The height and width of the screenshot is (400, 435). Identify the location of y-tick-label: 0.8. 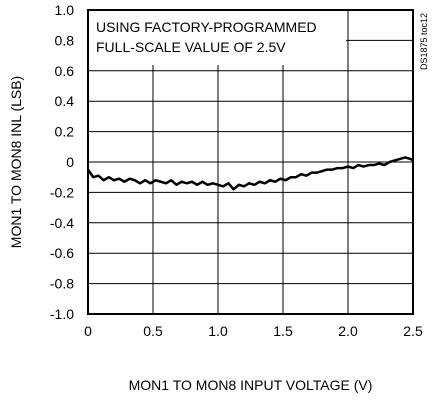
(65, 40).